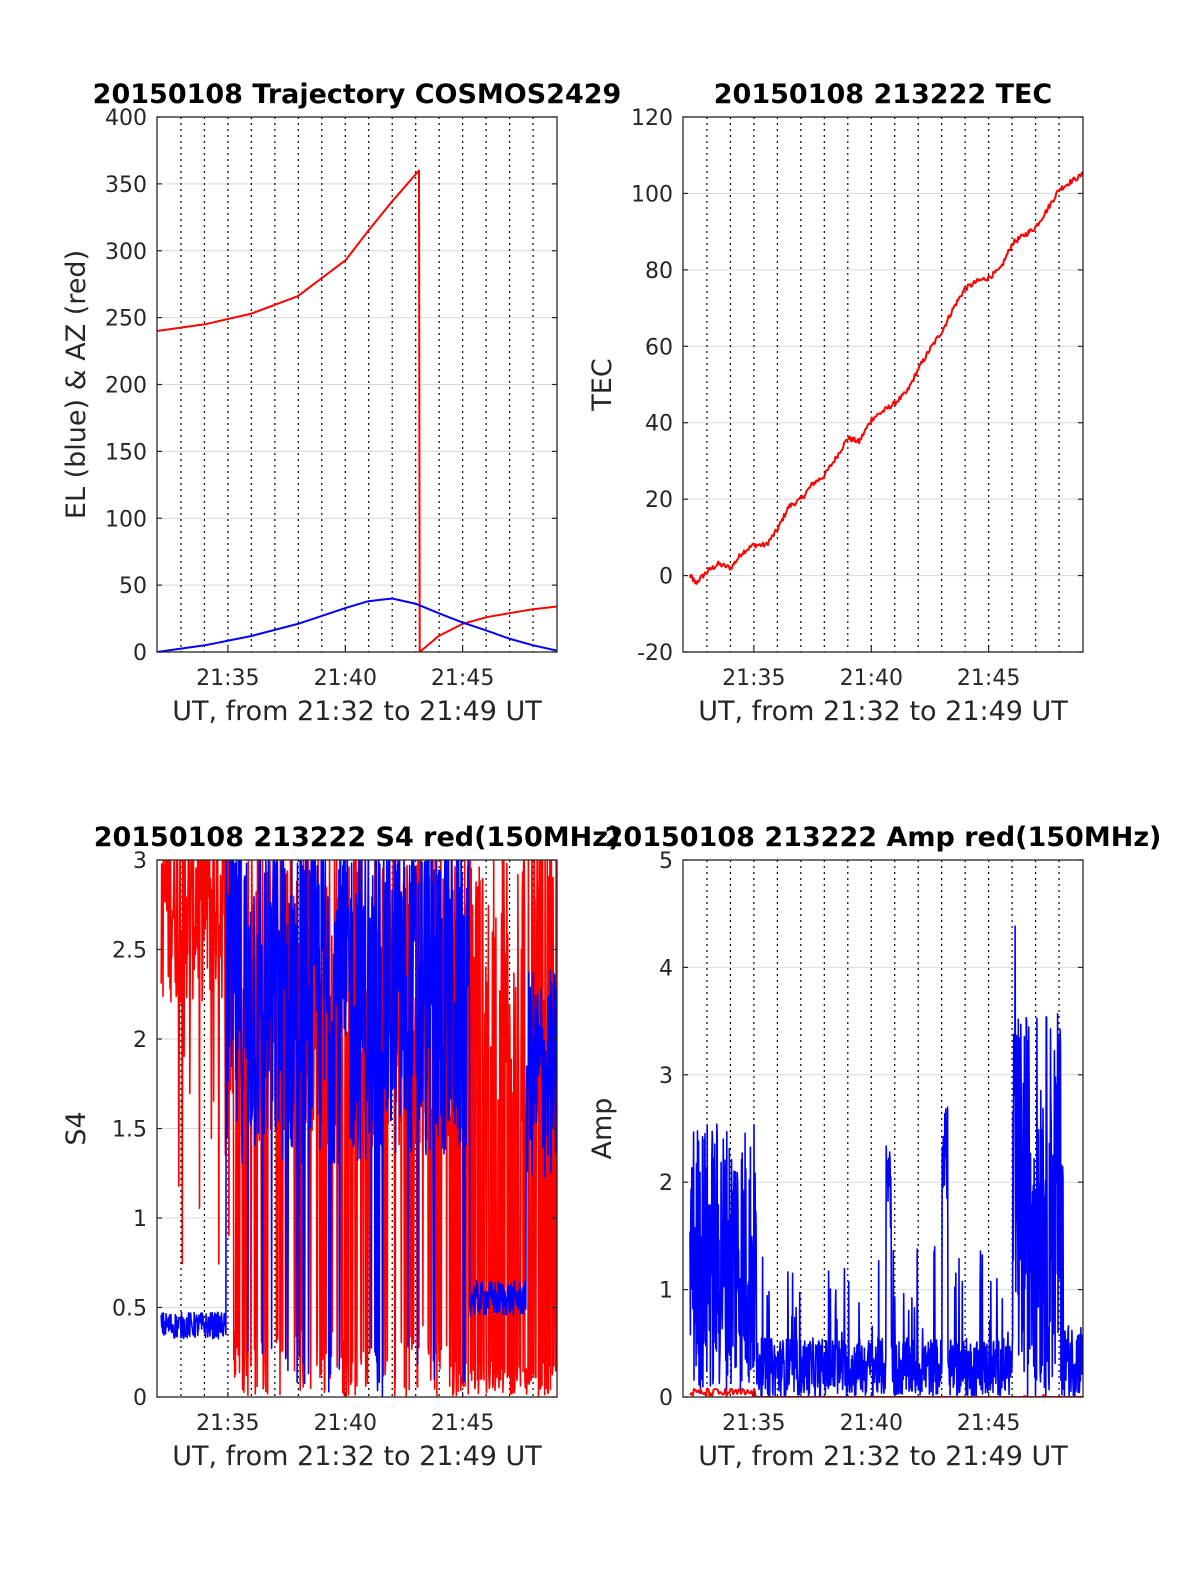 Image resolution: width=1200 pixels, height=1575 pixels. Describe the element at coordinates (140, 1398) in the screenshot. I see `s4-ytick-label-0: 0` at that location.